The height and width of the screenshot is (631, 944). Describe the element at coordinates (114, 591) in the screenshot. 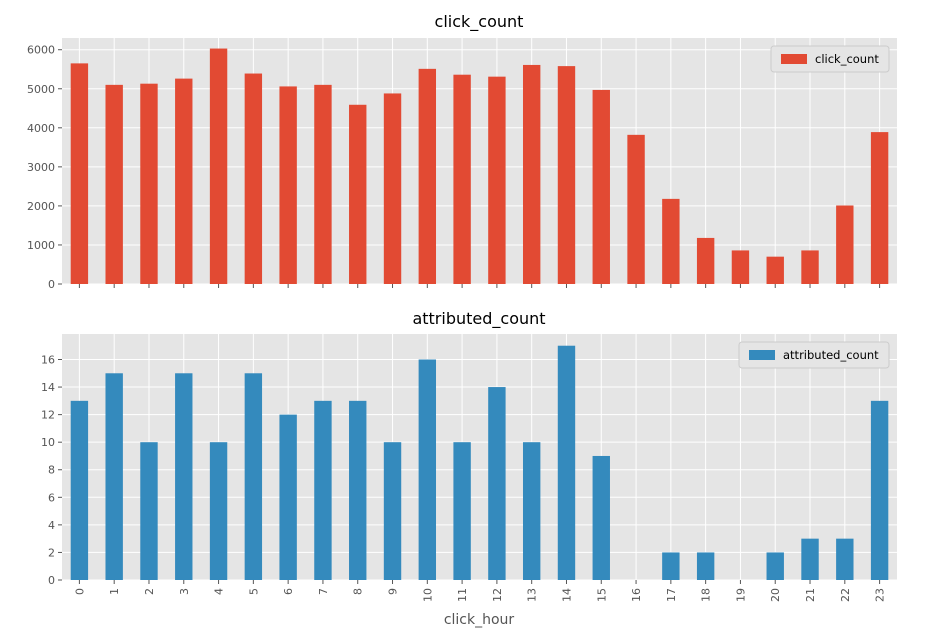

I see `x-tick-label: 1` at that location.